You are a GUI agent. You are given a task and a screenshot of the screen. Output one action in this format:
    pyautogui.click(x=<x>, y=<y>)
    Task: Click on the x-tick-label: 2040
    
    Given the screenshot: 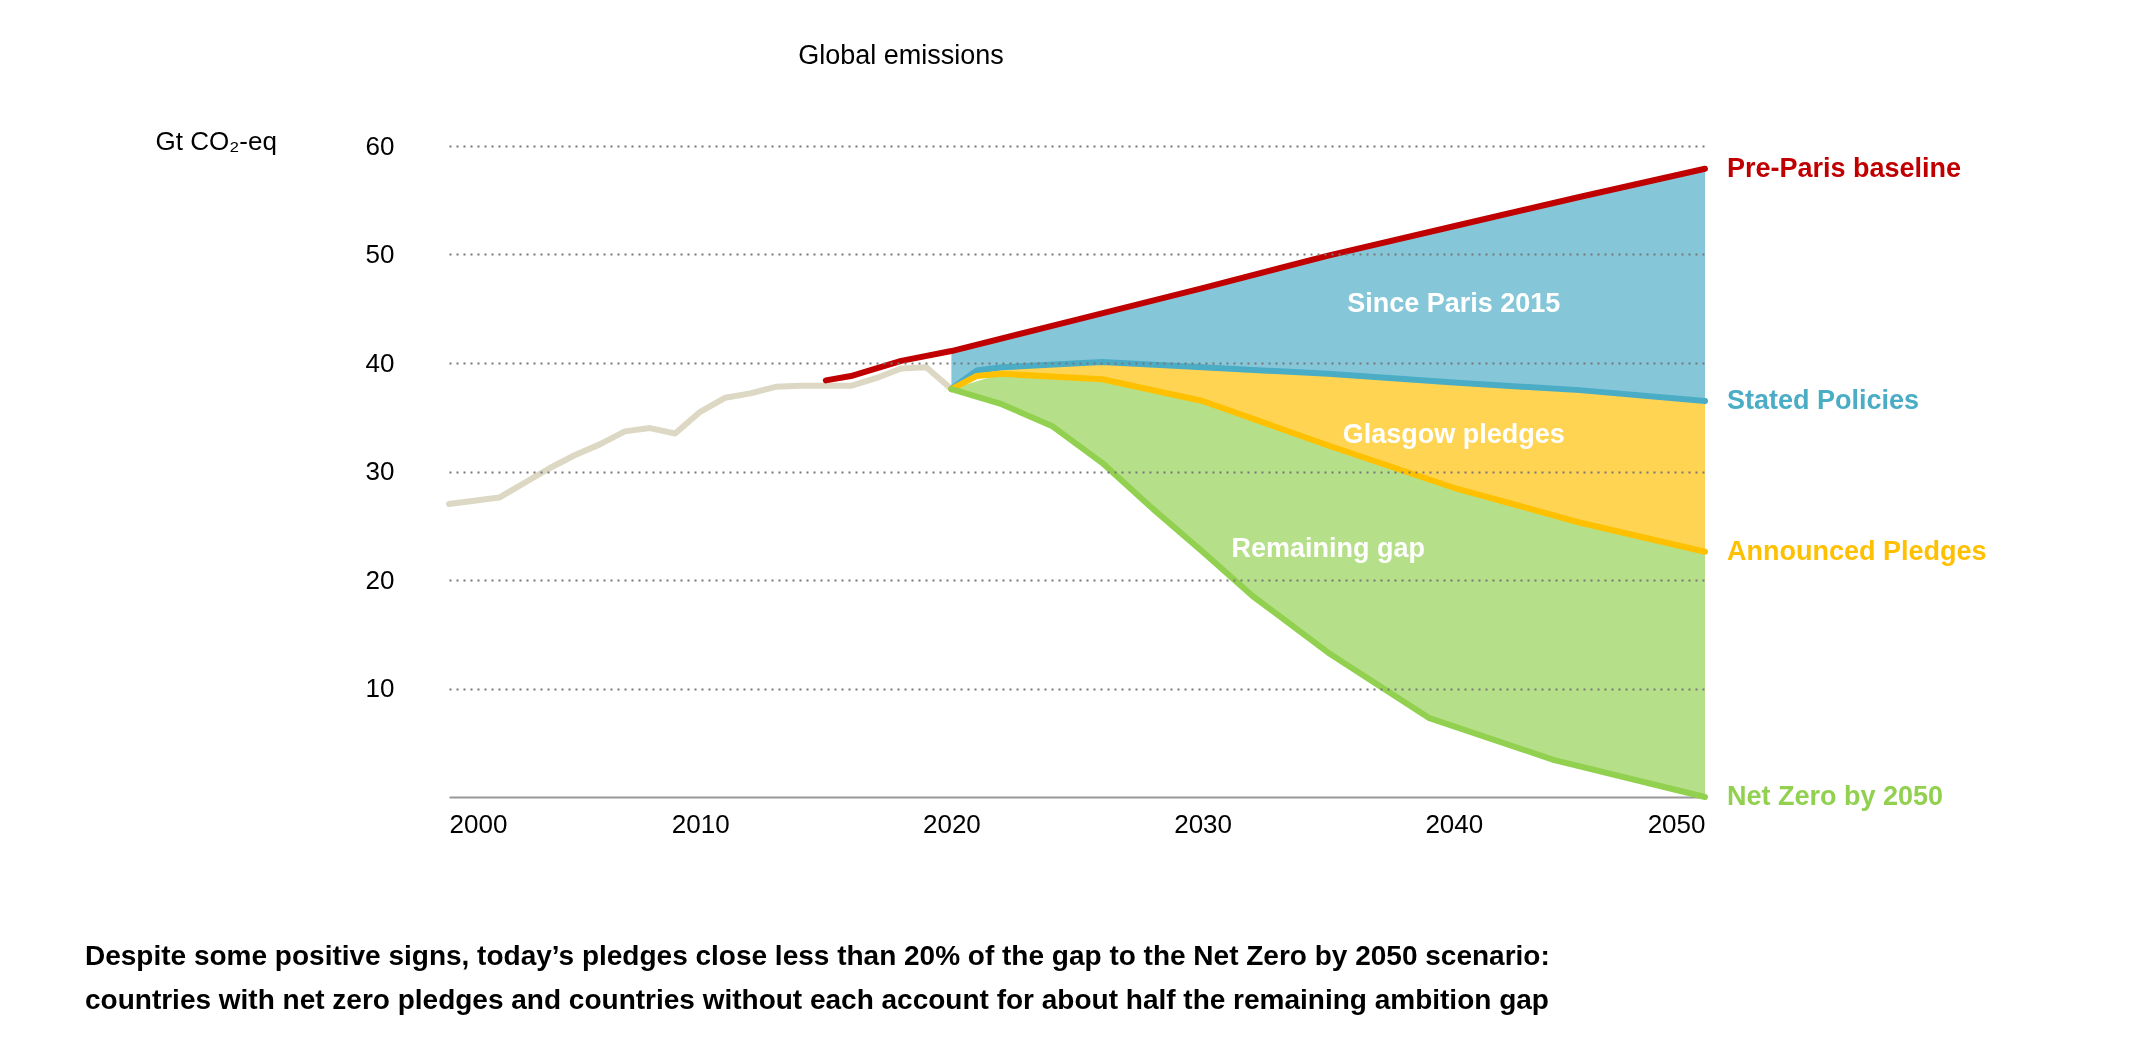 What is the action you would take?
    pyautogui.click(x=1454, y=823)
    